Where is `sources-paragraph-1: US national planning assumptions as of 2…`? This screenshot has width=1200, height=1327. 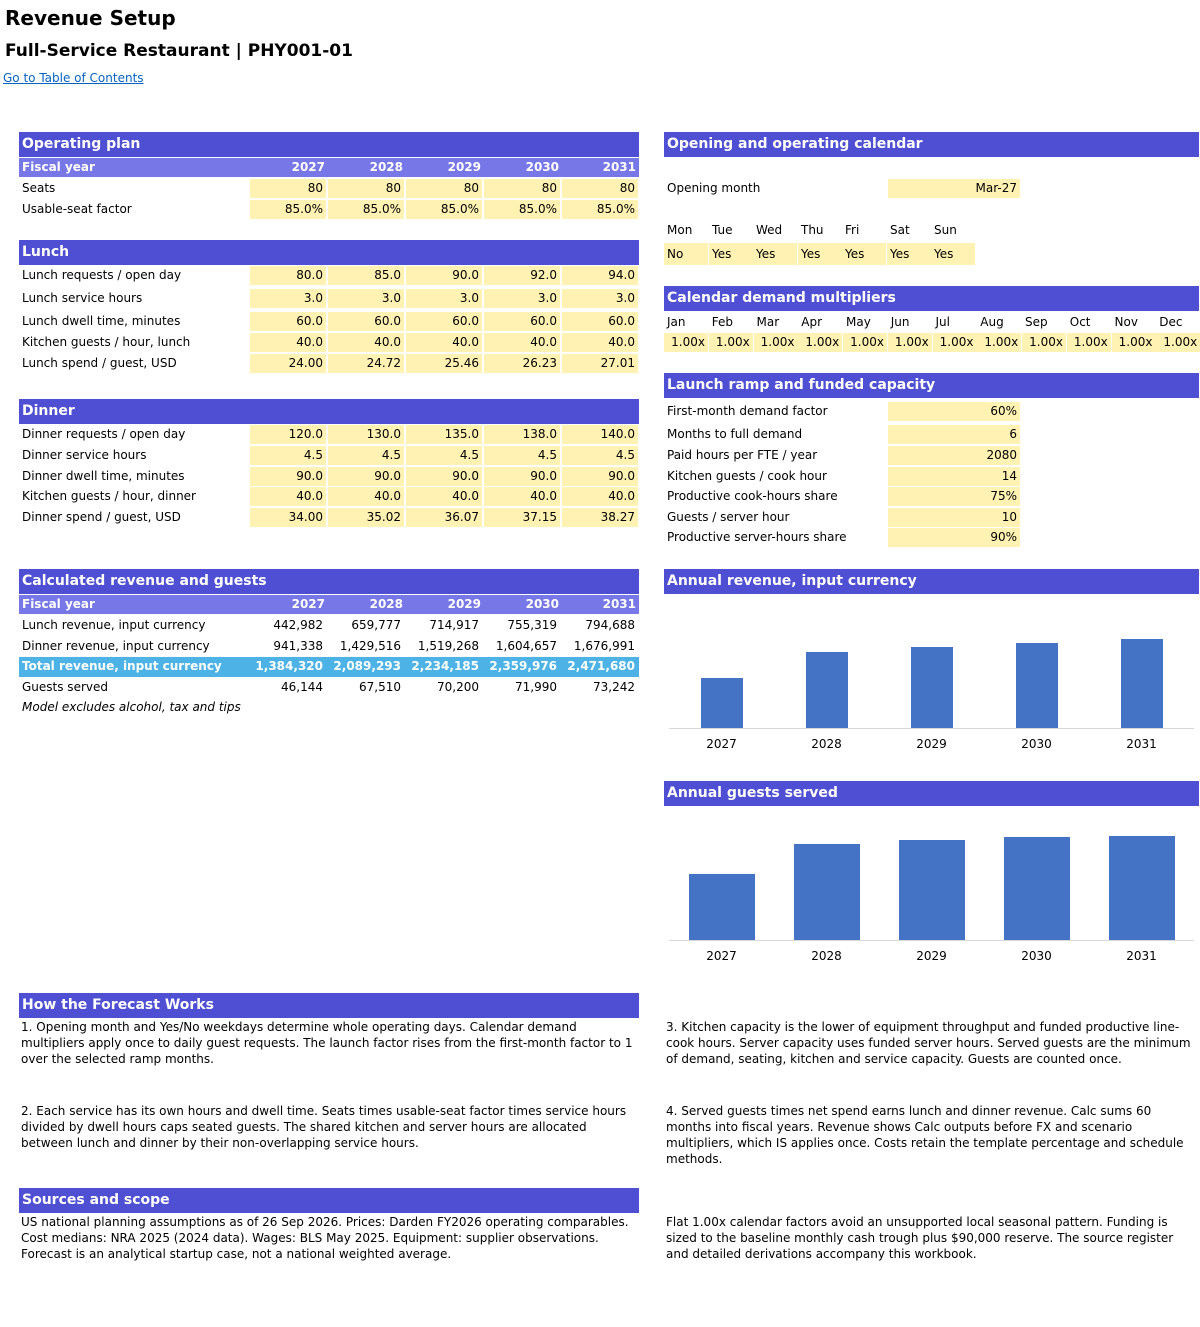
sources-paragraph-1: US national planning assumptions as of 2… is located at coordinates (325, 1238).